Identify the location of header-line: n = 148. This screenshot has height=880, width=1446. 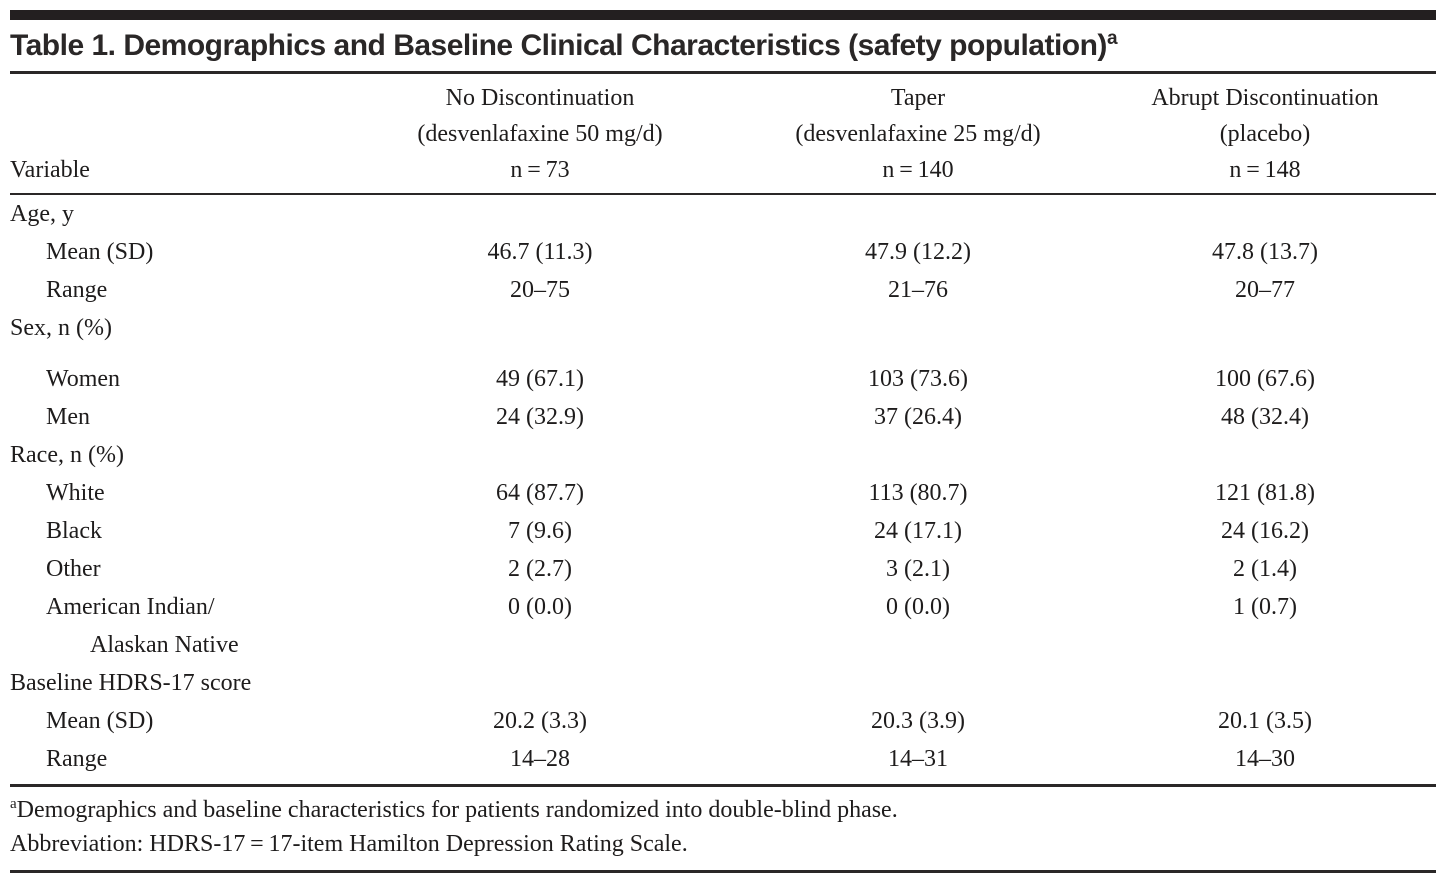
(1265, 170).